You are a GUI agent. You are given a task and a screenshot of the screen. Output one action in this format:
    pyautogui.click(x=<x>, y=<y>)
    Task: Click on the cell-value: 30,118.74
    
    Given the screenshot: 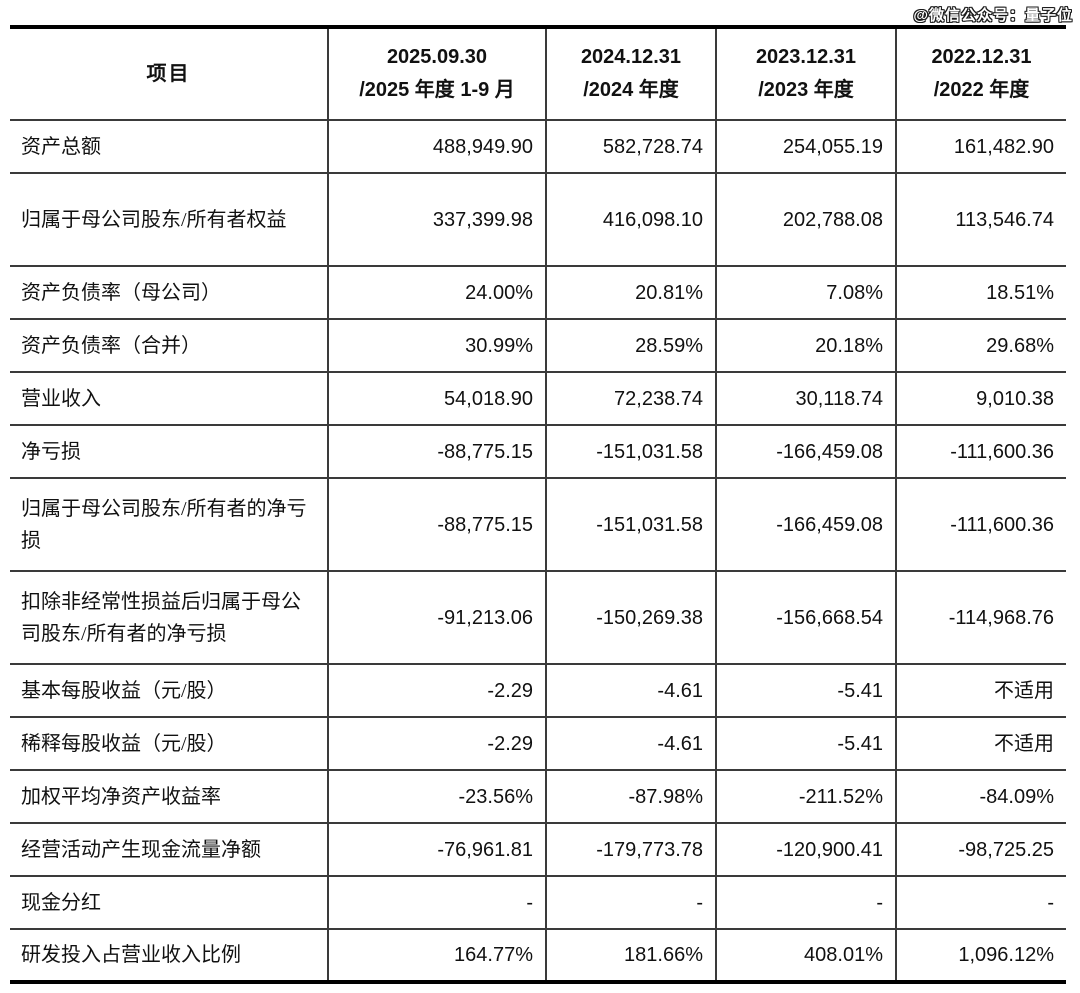 What is the action you would take?
    pyautogui.click(x=806, y=398)
    